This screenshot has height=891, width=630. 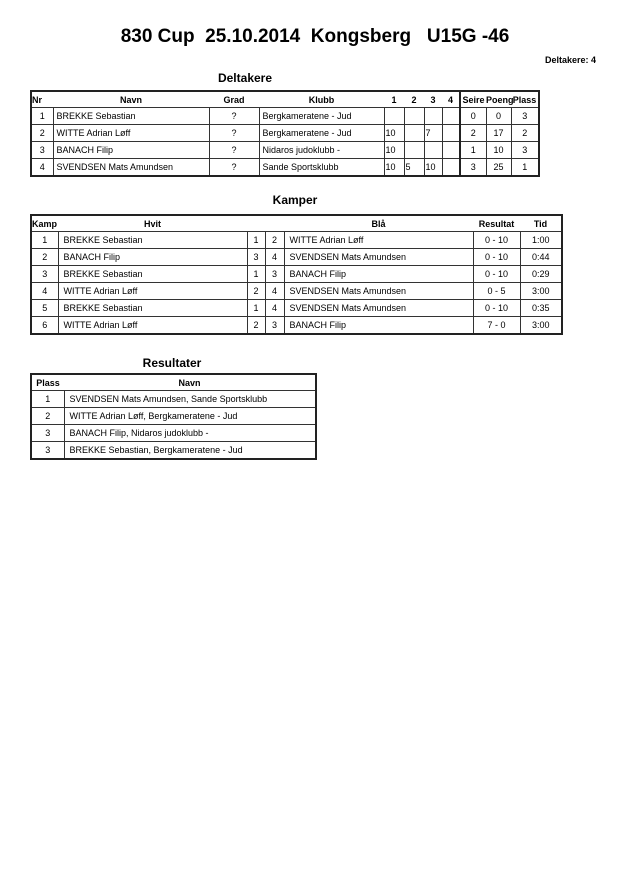 What do you see at coordinates (189, 382) in the screenshot?
I see `column-header: Navn` at bounding box center [189, 382].